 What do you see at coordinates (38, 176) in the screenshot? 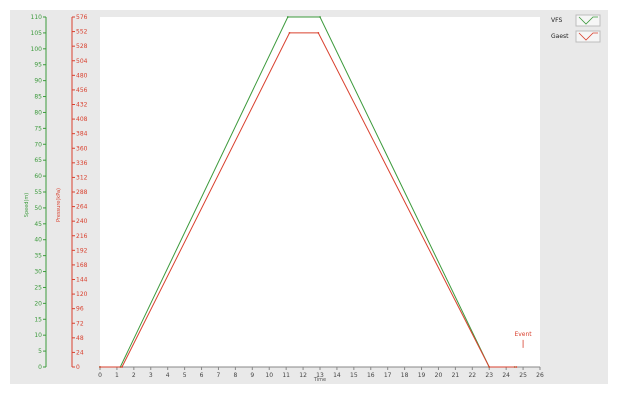
I see `left-tick-label: 60` at bounding box center [38, 176].